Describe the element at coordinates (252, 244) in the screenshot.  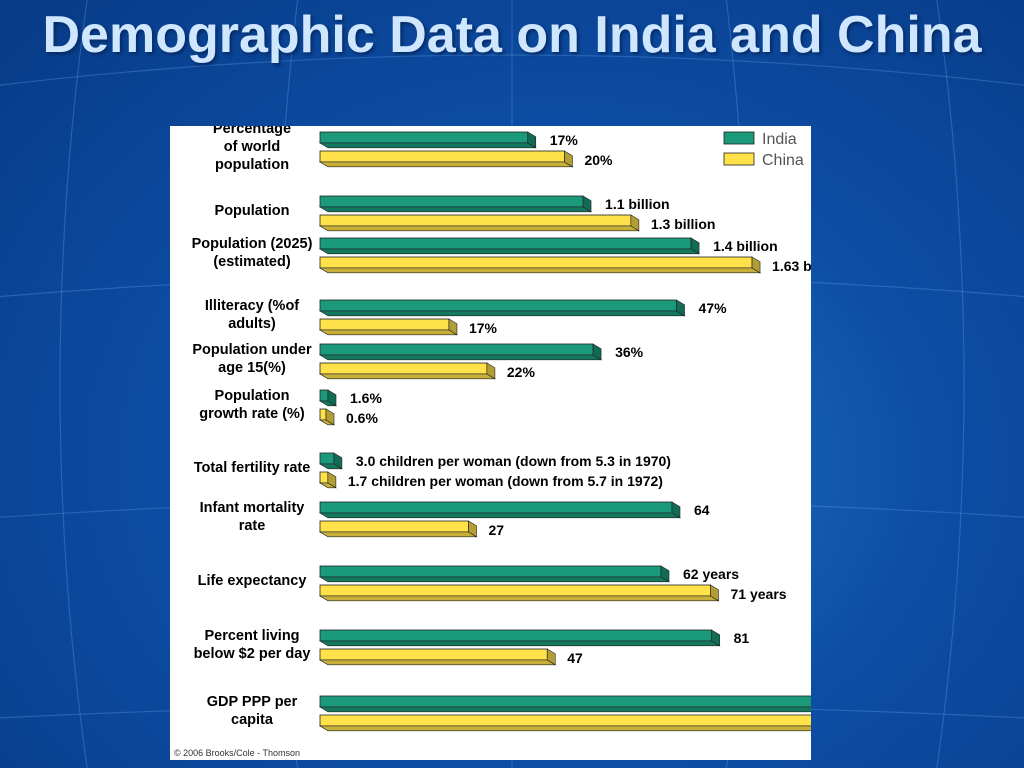
I see `category-label: Population (2025)` at that location.